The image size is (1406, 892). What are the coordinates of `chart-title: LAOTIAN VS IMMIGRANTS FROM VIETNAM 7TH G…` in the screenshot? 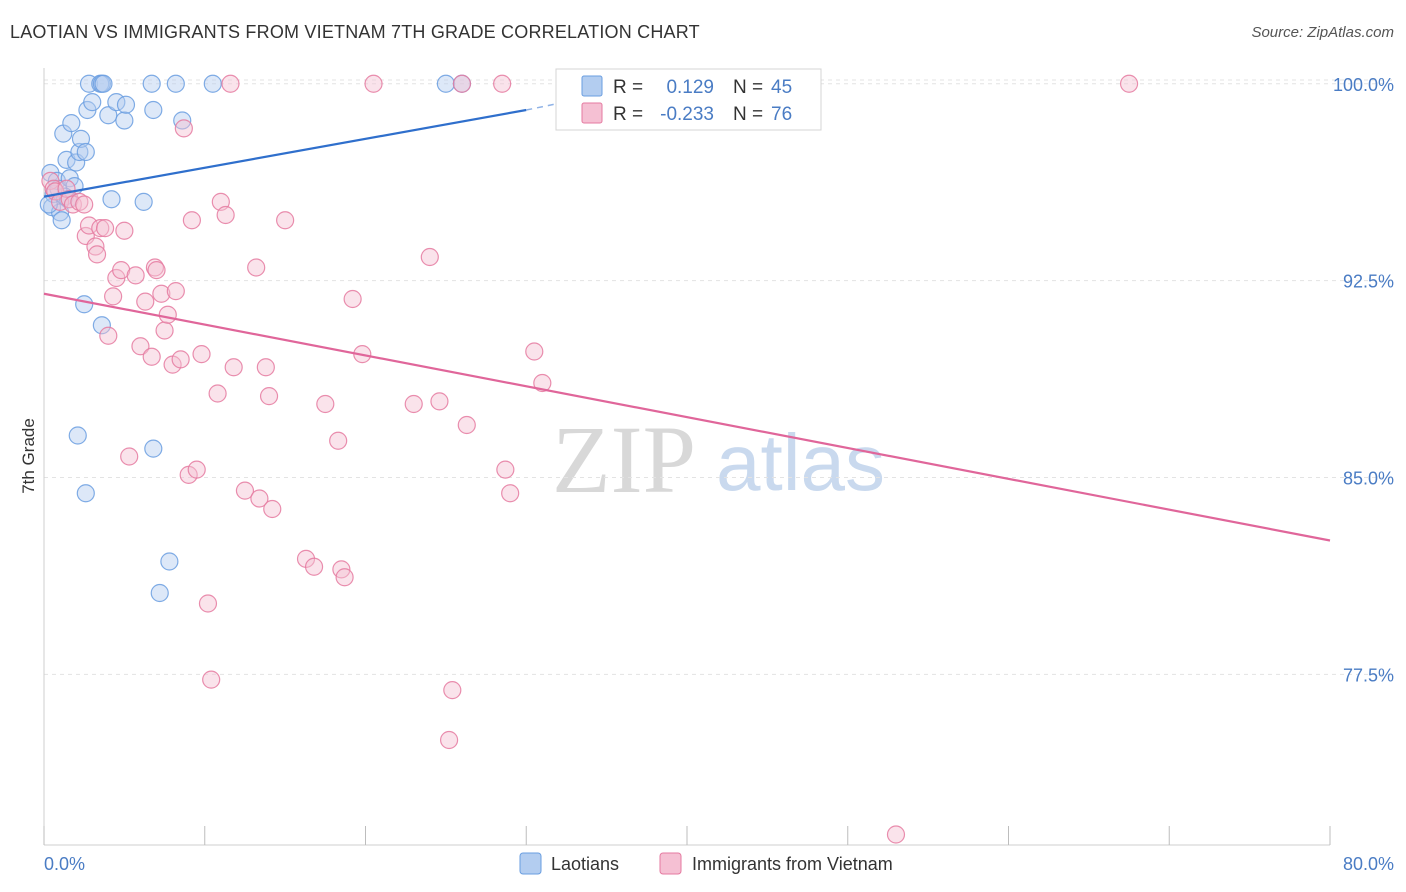 It's located at (355, 32).